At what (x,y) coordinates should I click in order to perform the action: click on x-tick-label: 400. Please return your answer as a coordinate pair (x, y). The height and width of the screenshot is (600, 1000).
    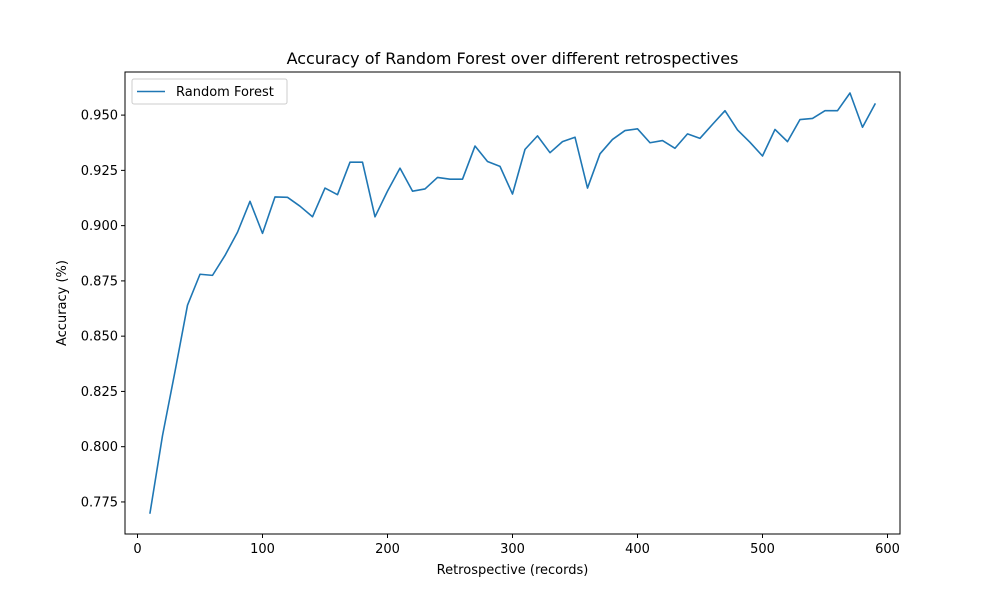
    Looking at the image, I should click on (637, 549).